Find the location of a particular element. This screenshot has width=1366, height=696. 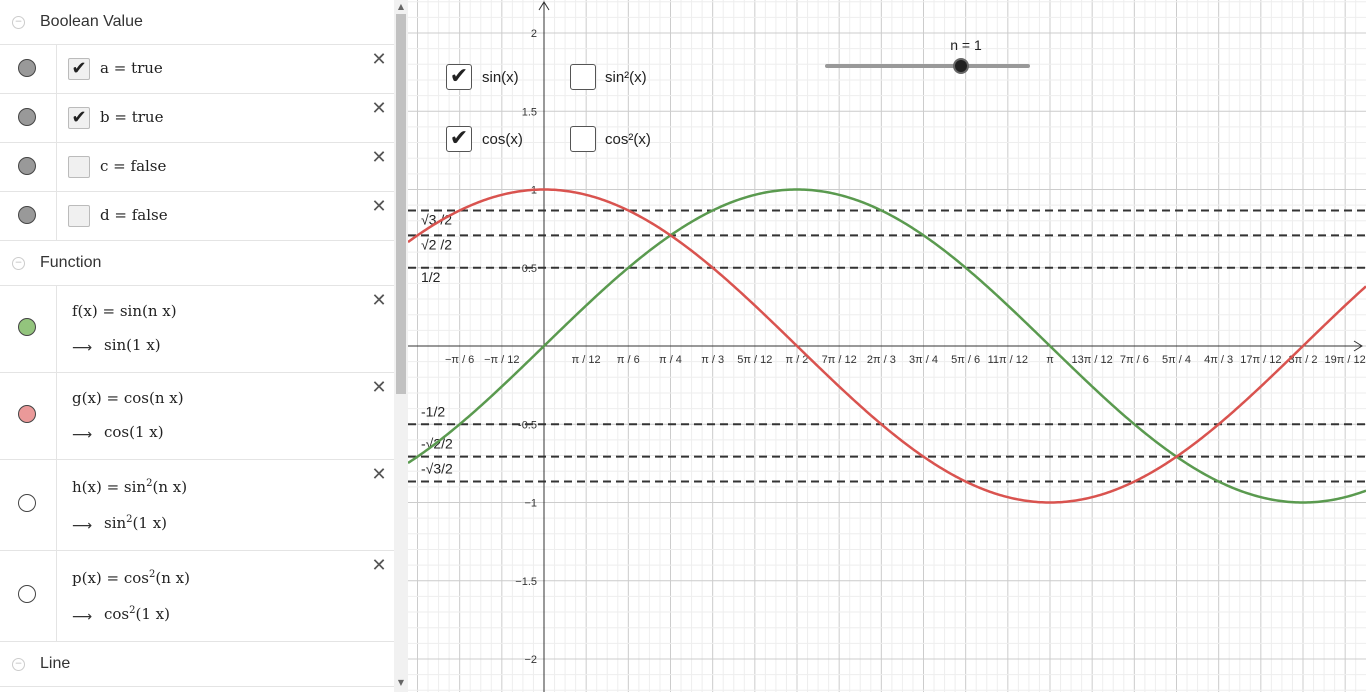

section-header-line: − Line is located at coordinates (197, 664).